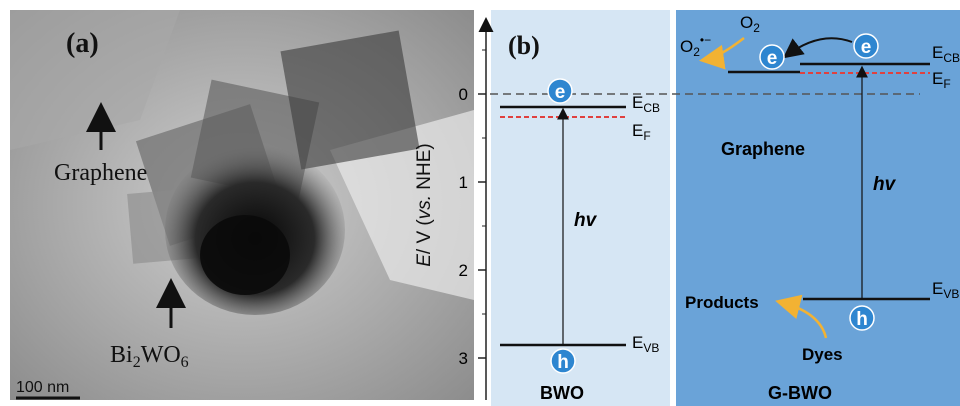 The image size is (960, 406). Describe the element at coordinates (463, 270) in the screenshot. I see `tick-label-2: 2` at that location.